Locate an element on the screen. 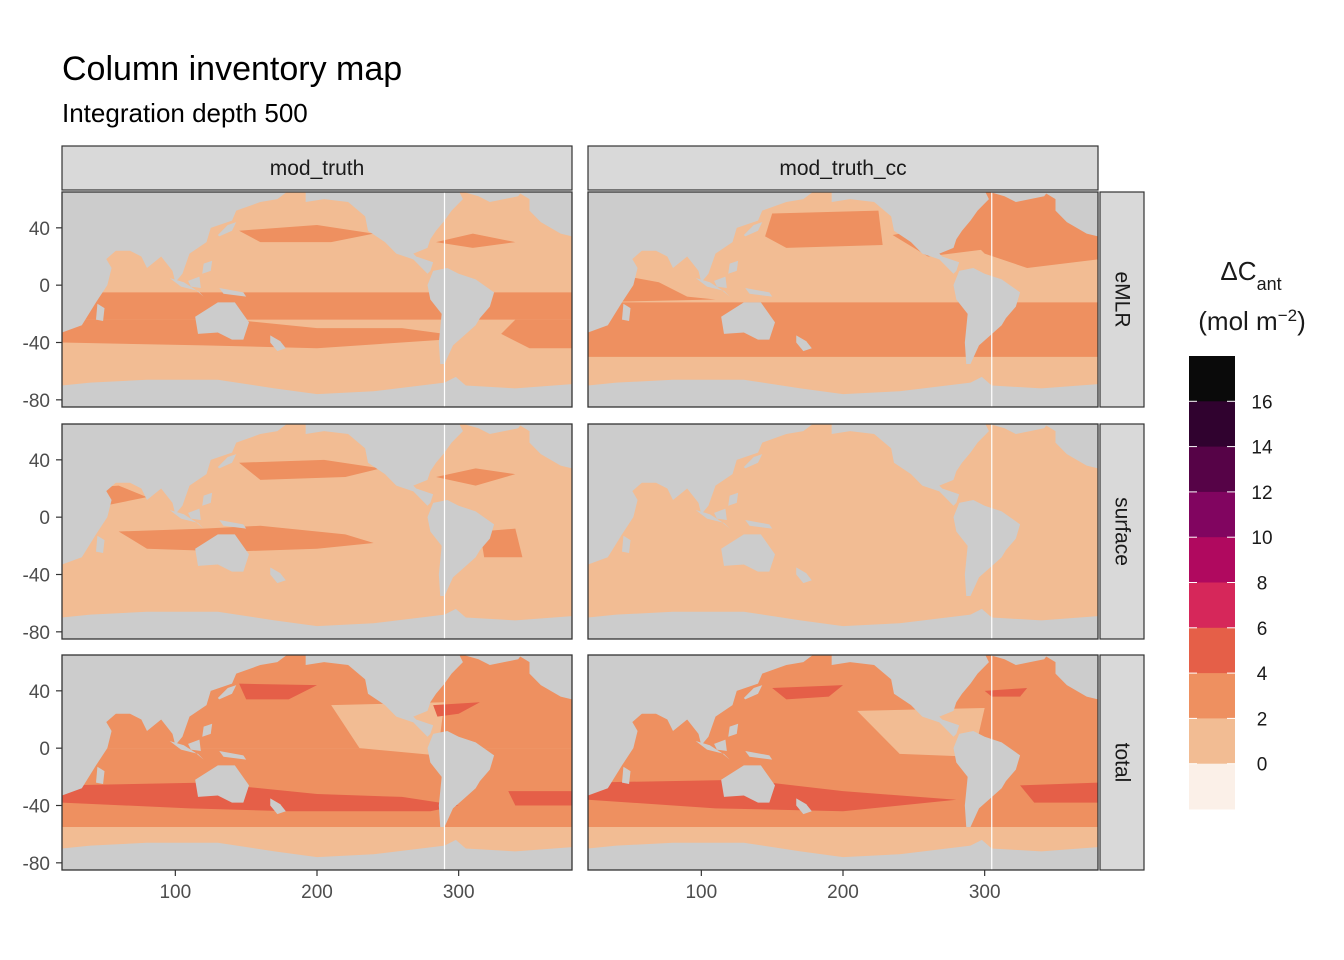 Image resolution: width=1344 pixels, height=960 pixels. legend-label: 8 is located at coordinates (1262, 584).